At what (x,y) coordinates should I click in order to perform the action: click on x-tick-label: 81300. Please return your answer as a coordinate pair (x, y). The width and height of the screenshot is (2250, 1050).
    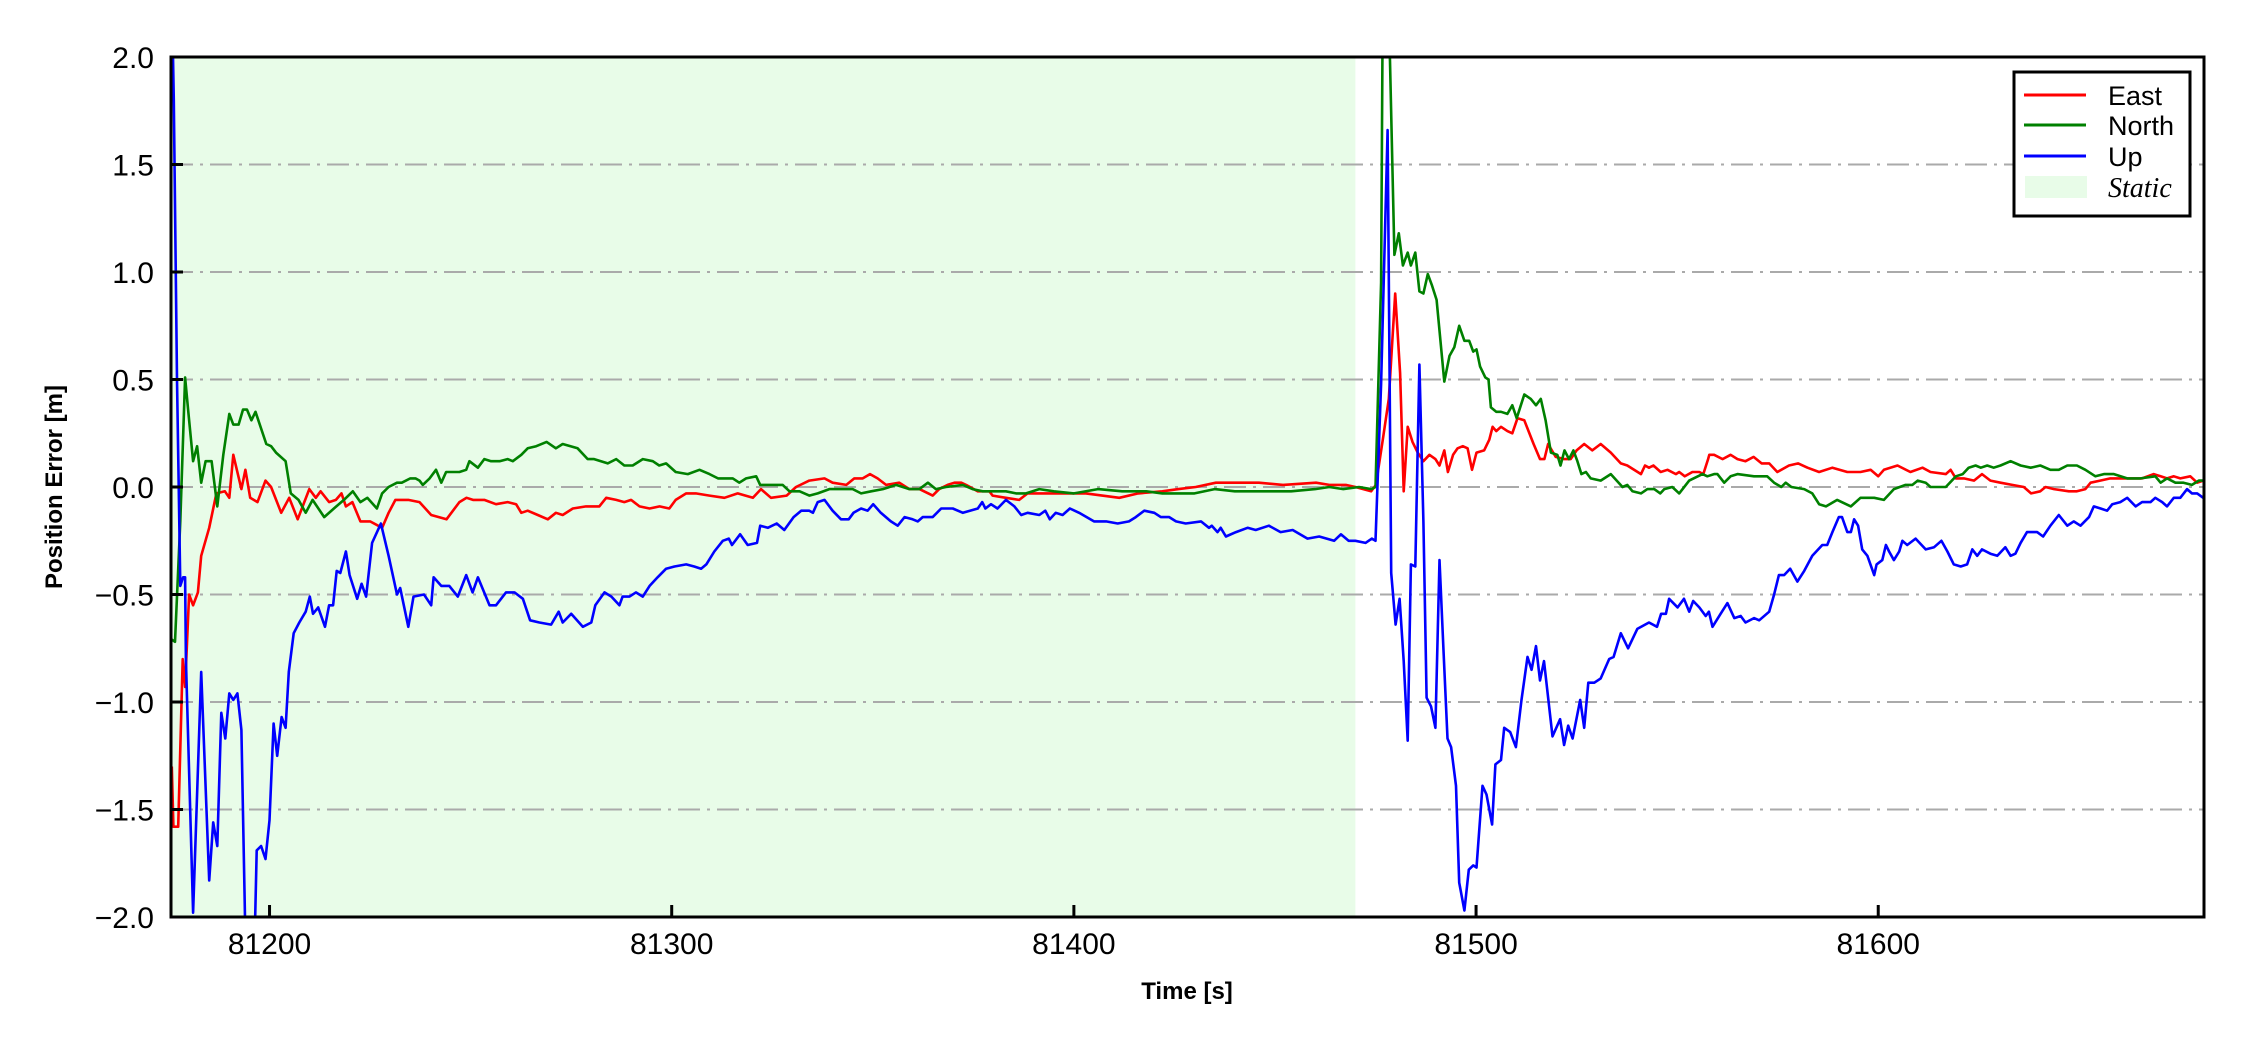
    Looking at the image, I should click on (671, 944).